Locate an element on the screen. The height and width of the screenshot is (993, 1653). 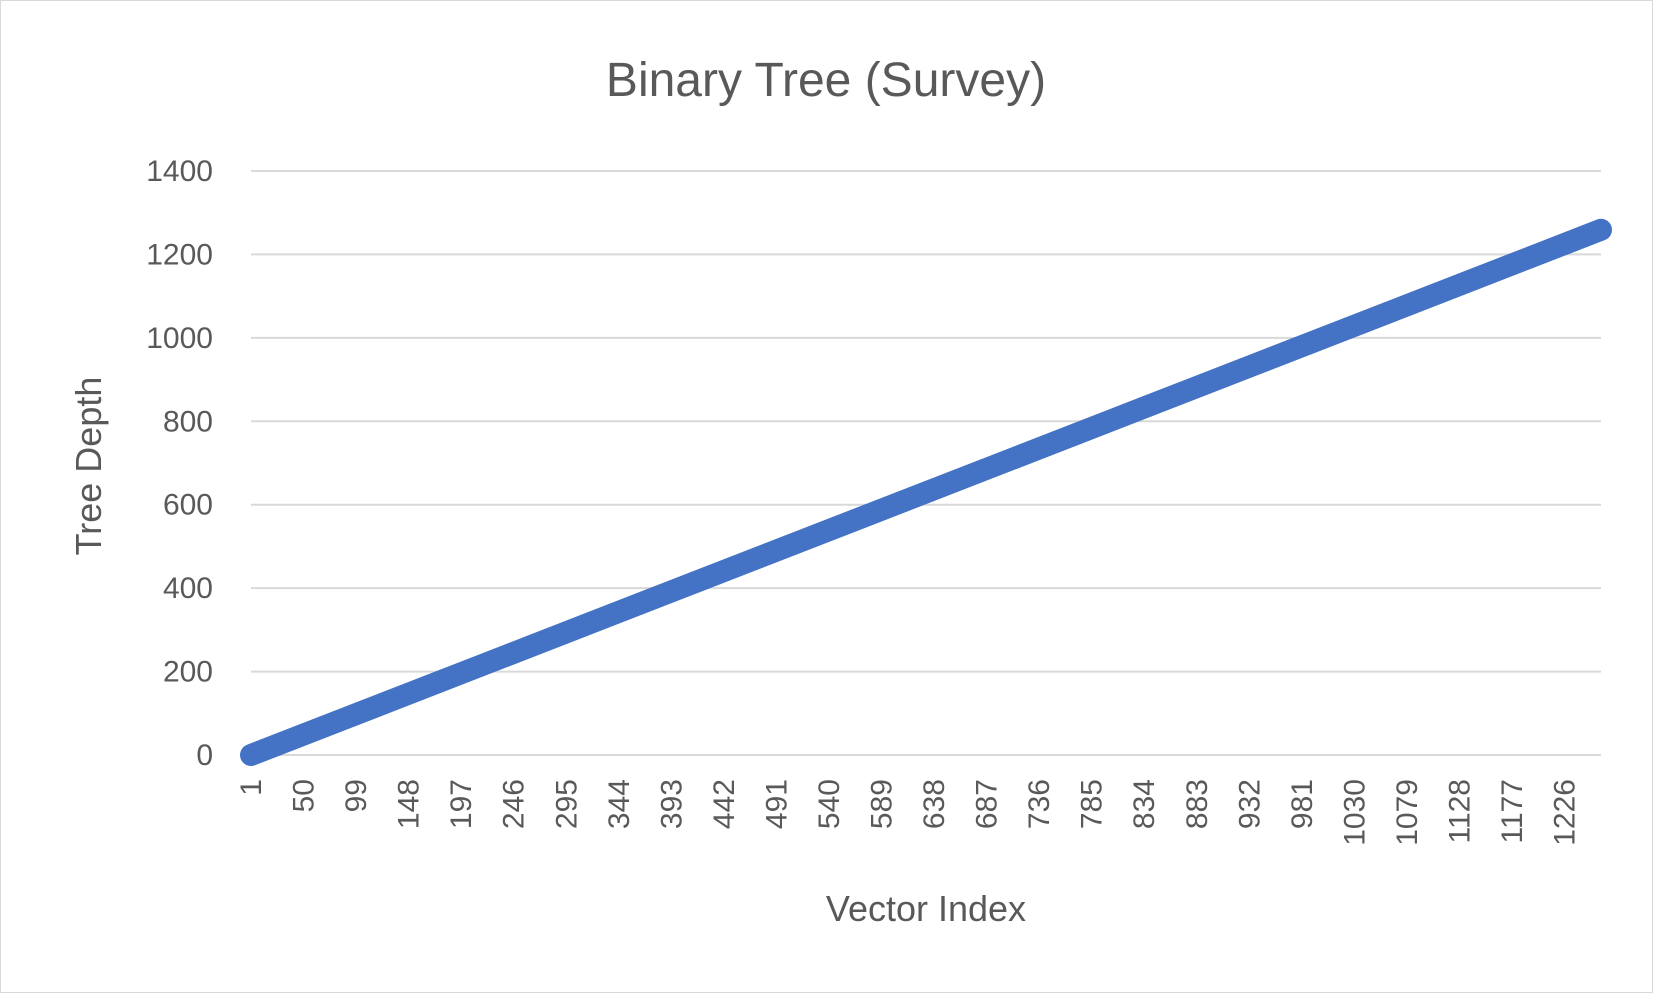
x-tick-label: 99 is located at coordinates (356, 795).